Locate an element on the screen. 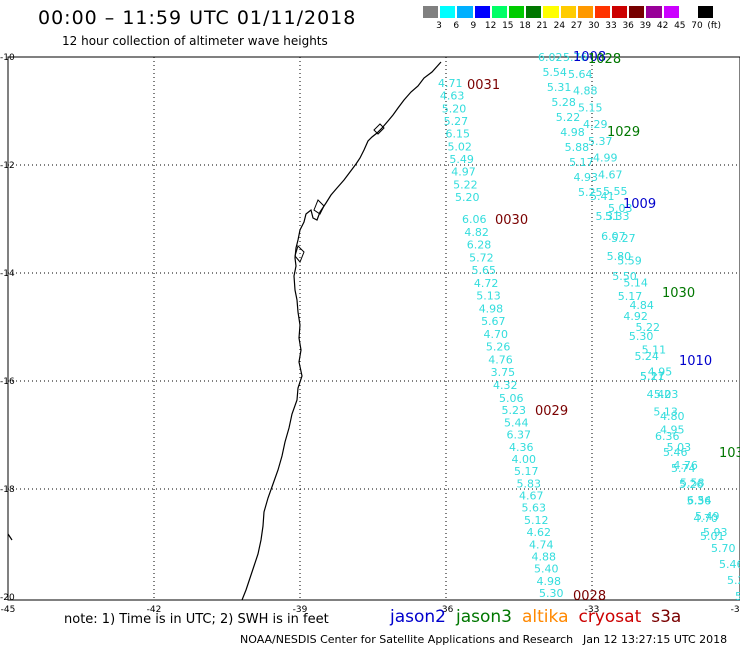 The width and height of the screenshot is (740, 650). wave-height-value: 5.41 is located at coordinates (737, 596).